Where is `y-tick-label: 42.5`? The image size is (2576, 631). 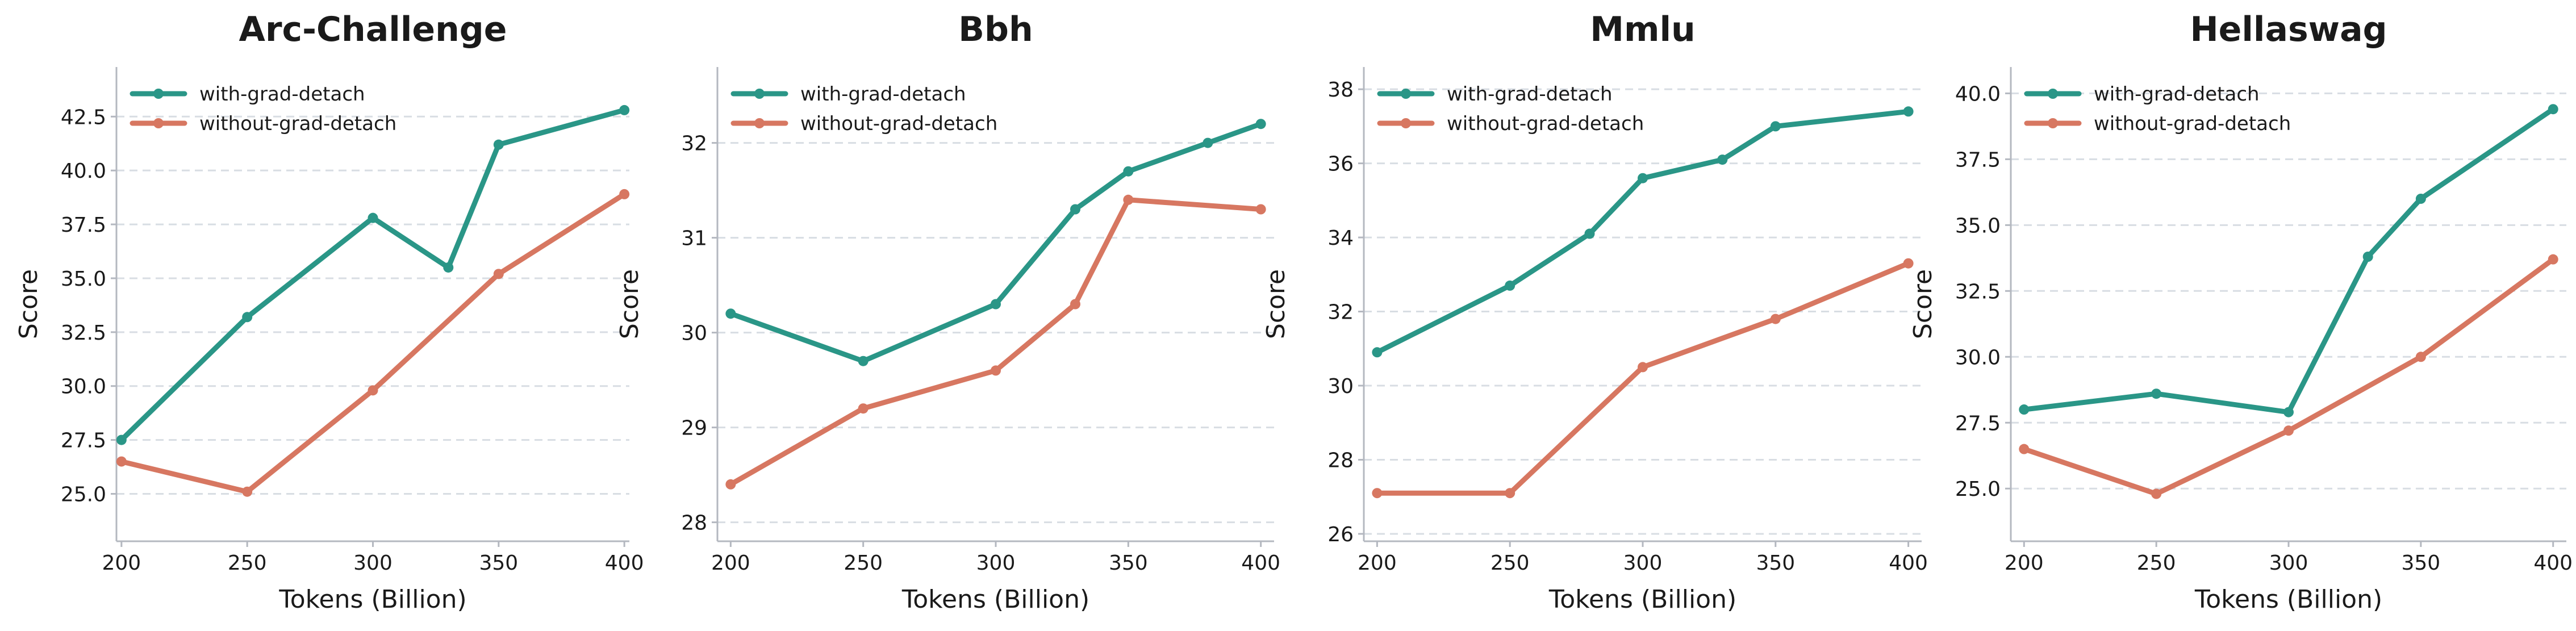 y-tick-label: 42.5 is located at coordinates (84, 117).